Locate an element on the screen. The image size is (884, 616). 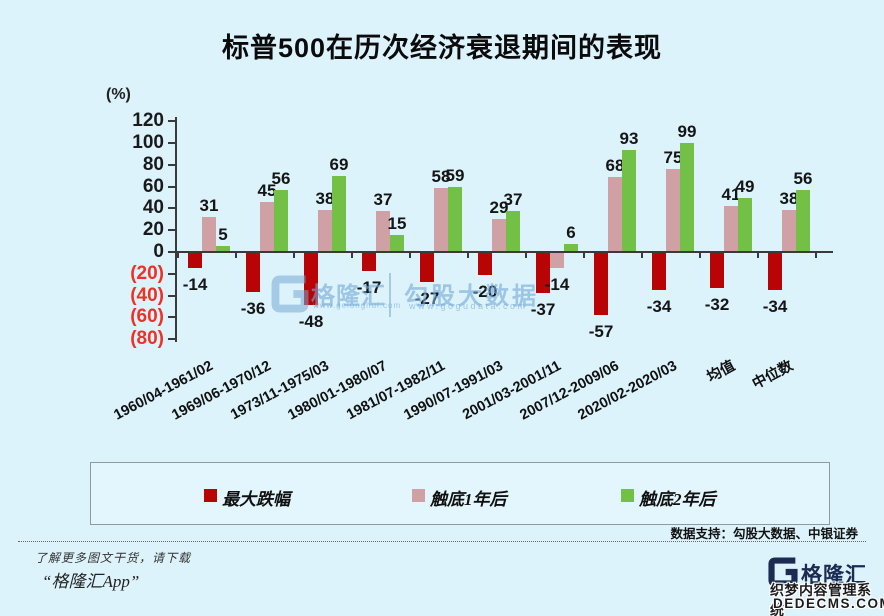
bar-value-label: 58 is located at coordinates (441, 176).